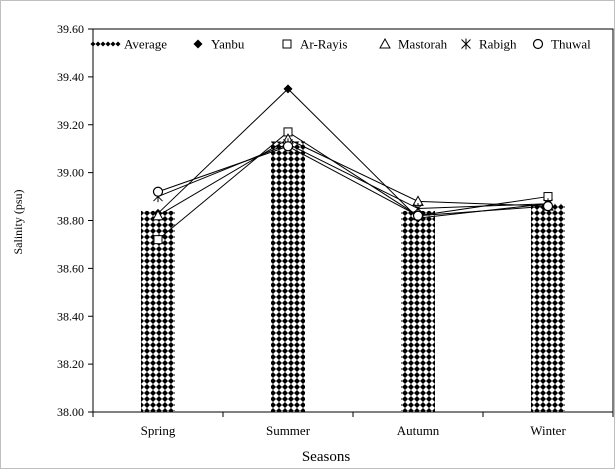 The height and width of the screenshot is (474, 615). Describe the element at coordinates (158, 430) in the screenshot. I see `x-tick-label: Spring` at that location.